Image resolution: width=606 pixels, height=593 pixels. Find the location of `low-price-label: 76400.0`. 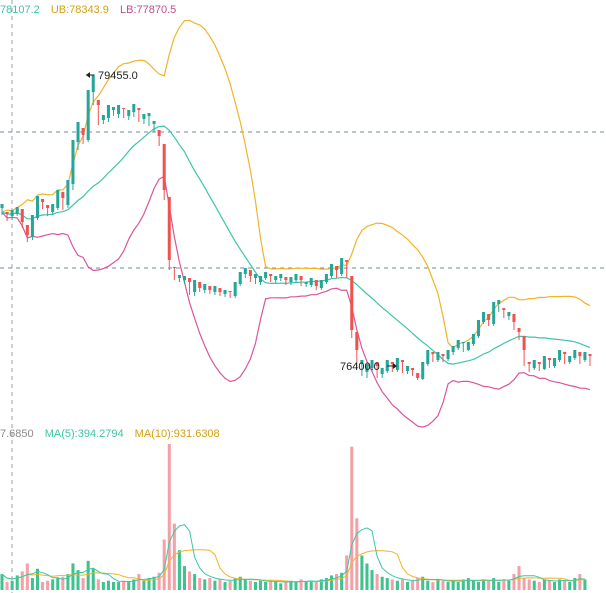

low-price-label: 76400.0 is located at coordinates (360, 367).